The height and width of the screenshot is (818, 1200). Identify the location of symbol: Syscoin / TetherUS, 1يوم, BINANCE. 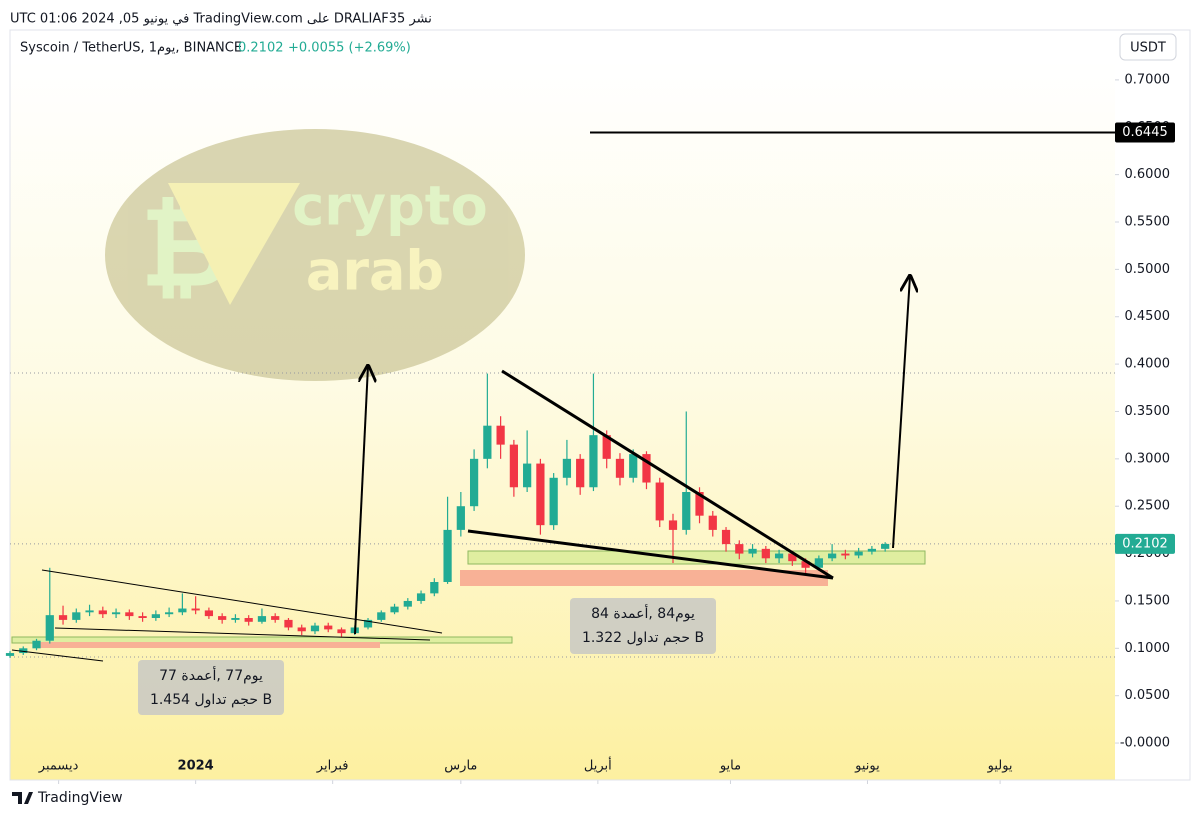
(131, 48).